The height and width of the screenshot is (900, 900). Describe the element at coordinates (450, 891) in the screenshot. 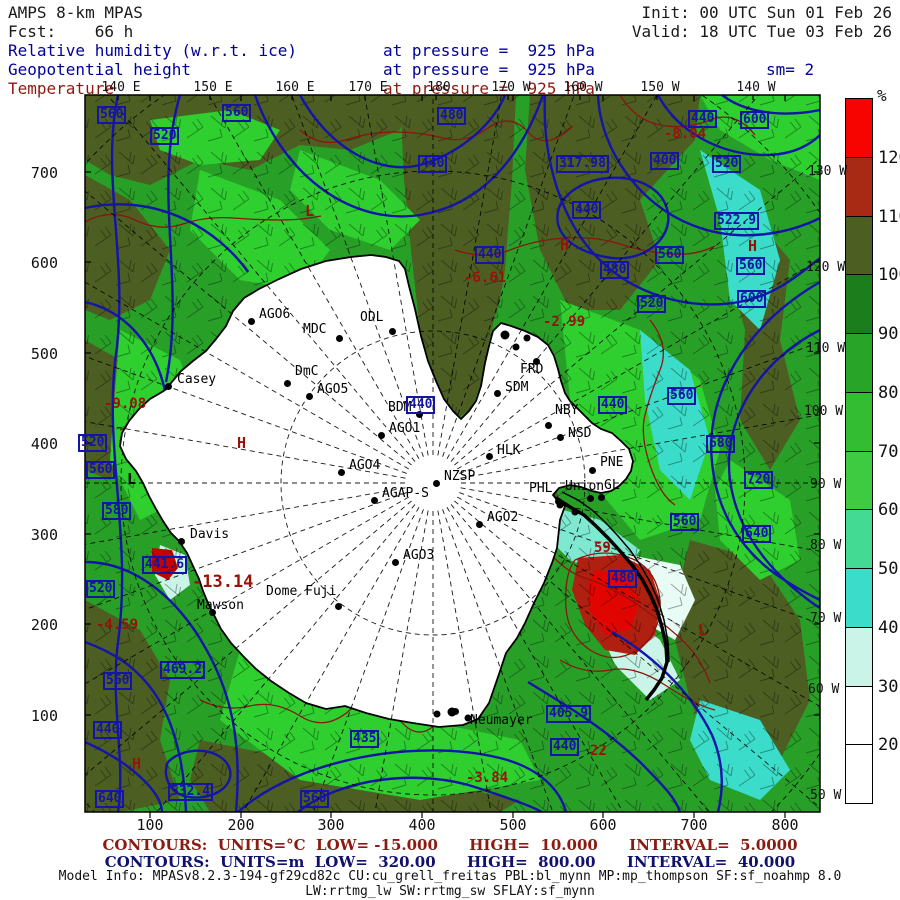

I see `model-info-line-2: LW:rrtmg_lw SW:rrtmg_sw SFLAY:sf_mynn` at that location.